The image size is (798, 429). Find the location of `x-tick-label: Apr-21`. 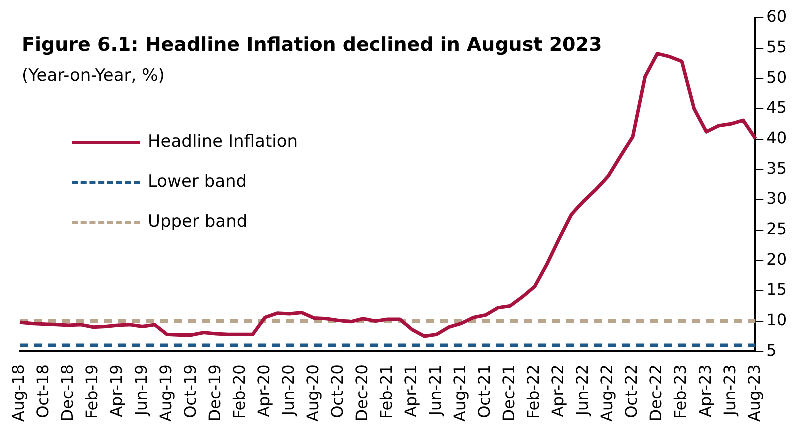

x-tick-label: Apr-21 is located at coordinates (411, 391).